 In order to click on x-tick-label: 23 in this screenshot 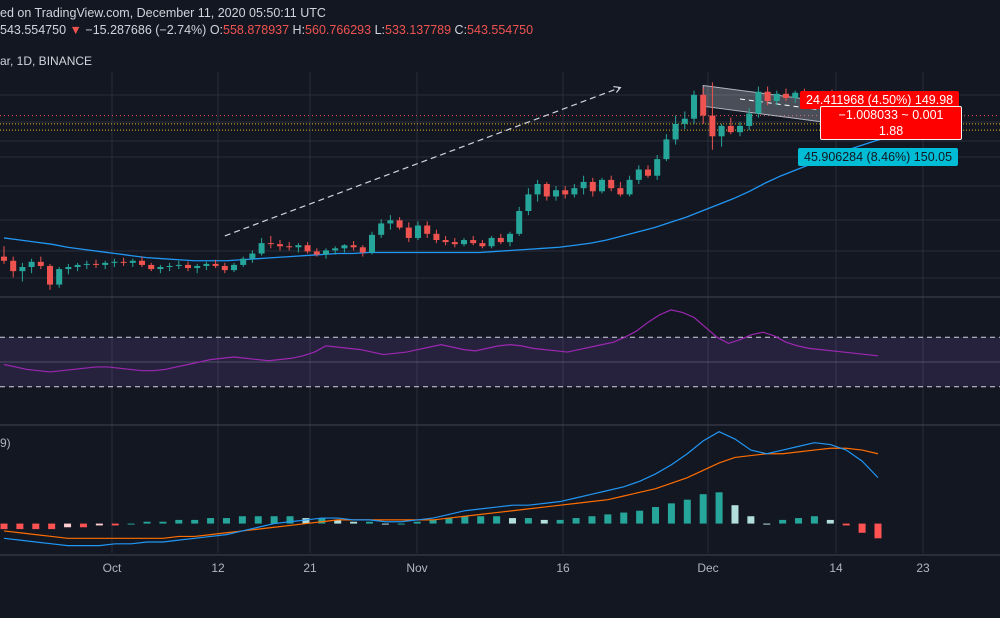, I will do `click(923, 568)`.